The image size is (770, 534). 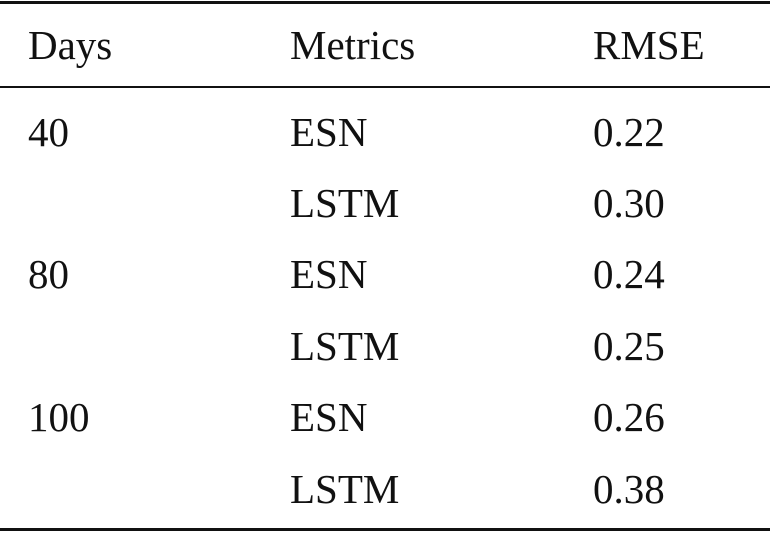 What do you see at coordinates (629, 132) in the screenshot?
I see `rmse-cell: 0.22` at bounding box center [629, 132].